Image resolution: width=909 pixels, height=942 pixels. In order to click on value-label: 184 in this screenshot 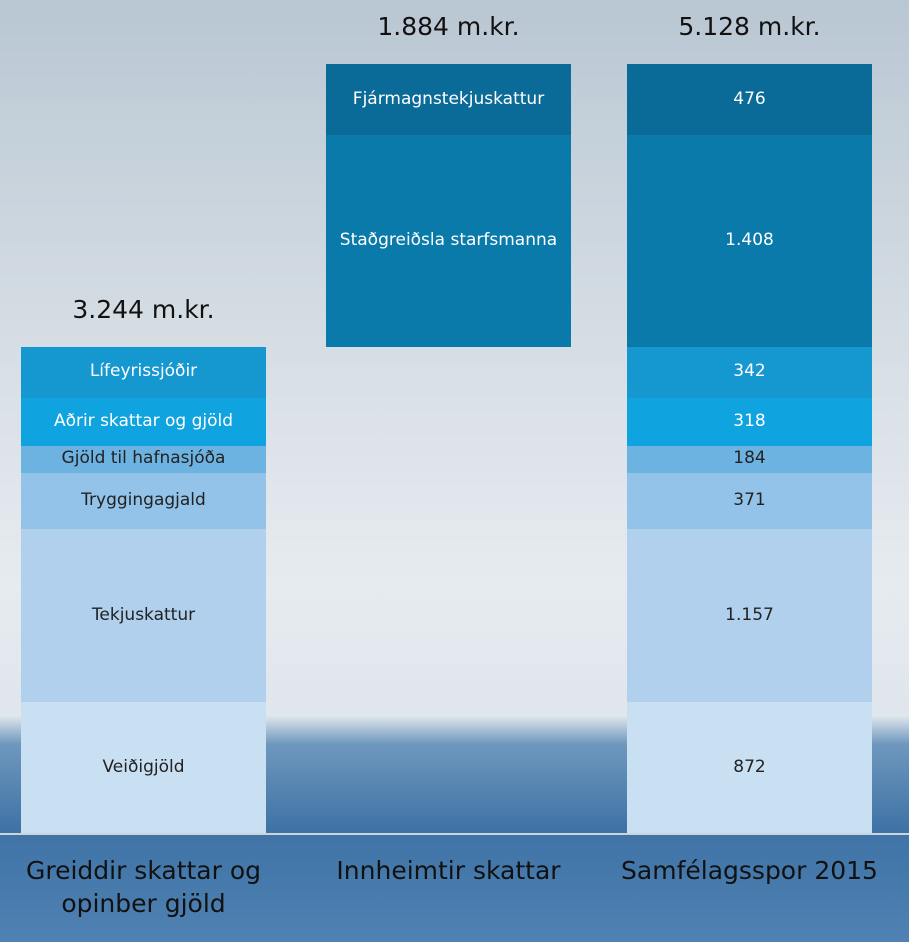, I will do `click(749, 458)`.